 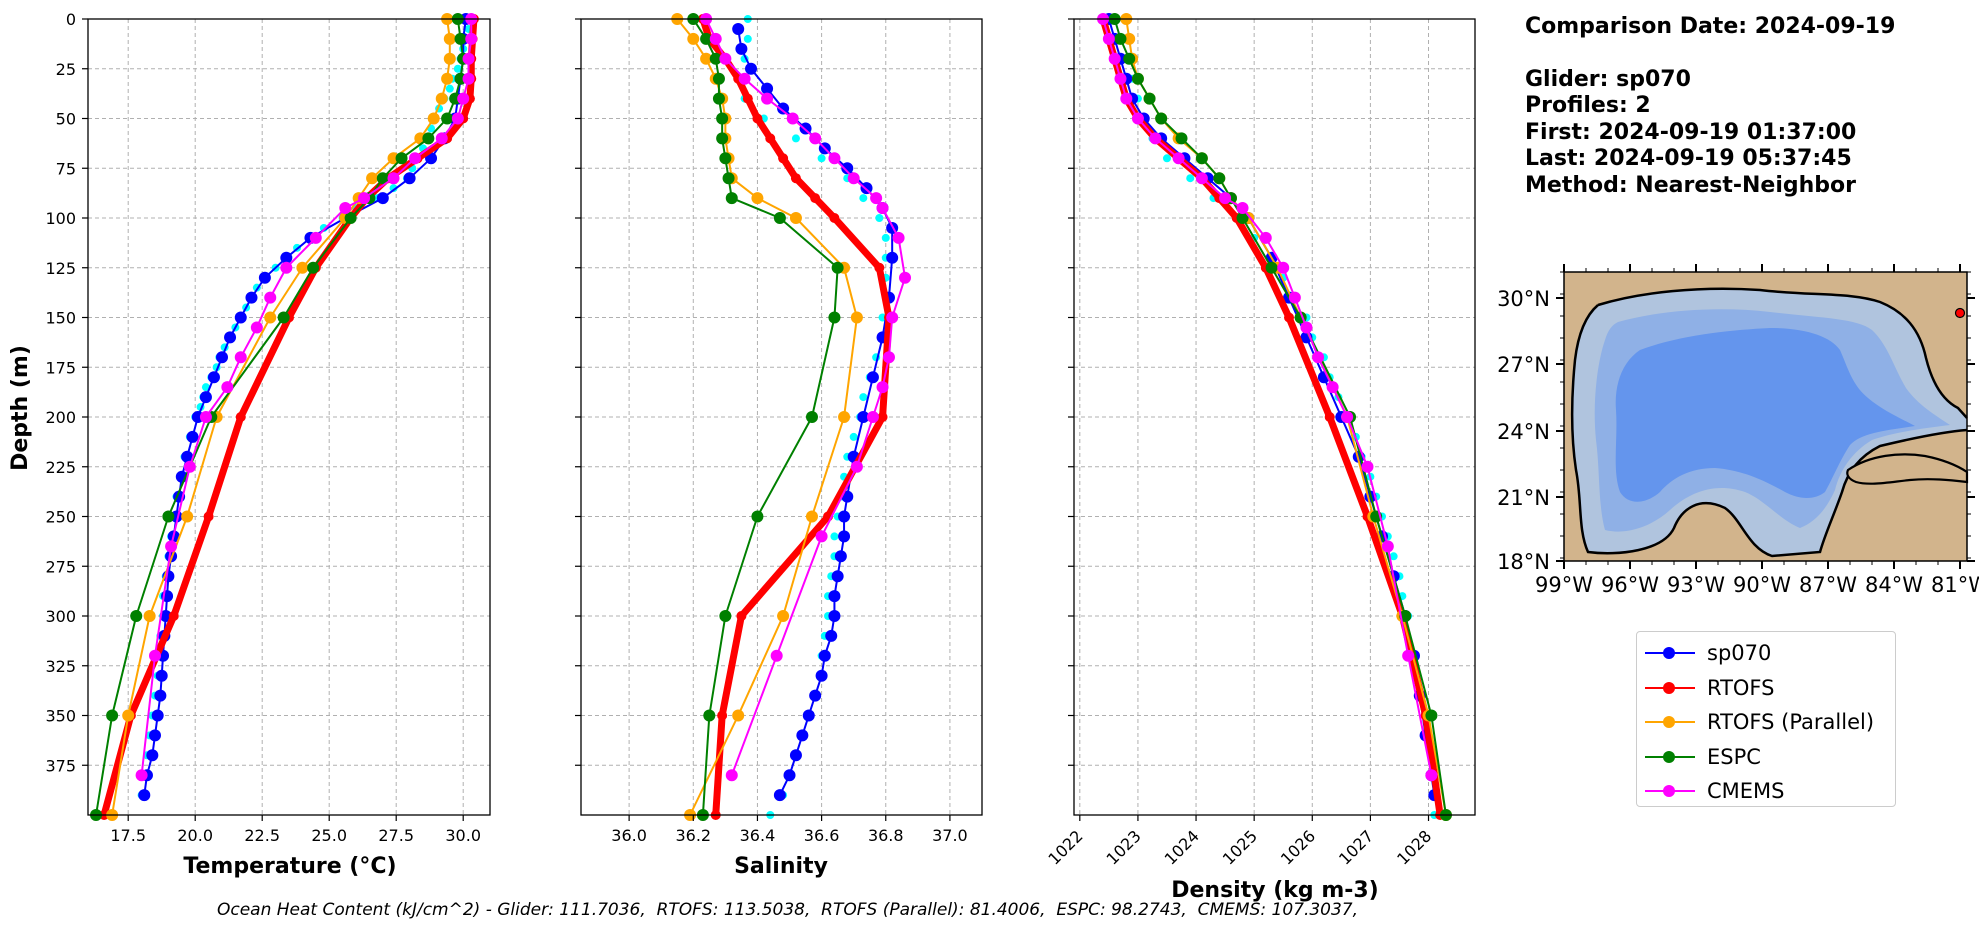 What do you see at coordinates (1770, 688) in the screenshot?
I see `legend-item-rtofs: RTOFS` at bounding box center [1770, 688].